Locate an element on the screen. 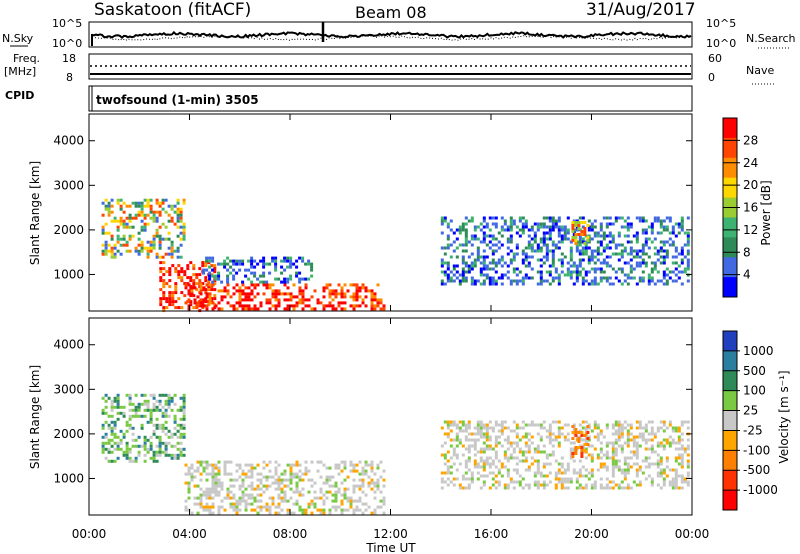 Image resolution: width=800 pixels, height=554 pixels. noise-sky-line is located at coordinates (391, 35).